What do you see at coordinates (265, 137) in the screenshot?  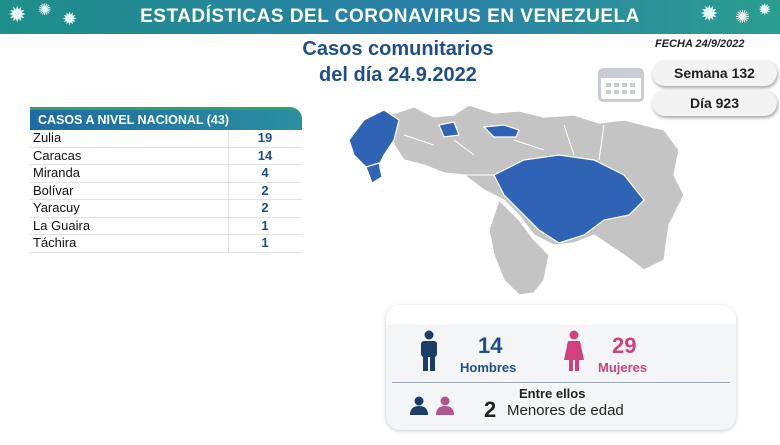 I see `case-count: 19` at bounding box center [265, 137].